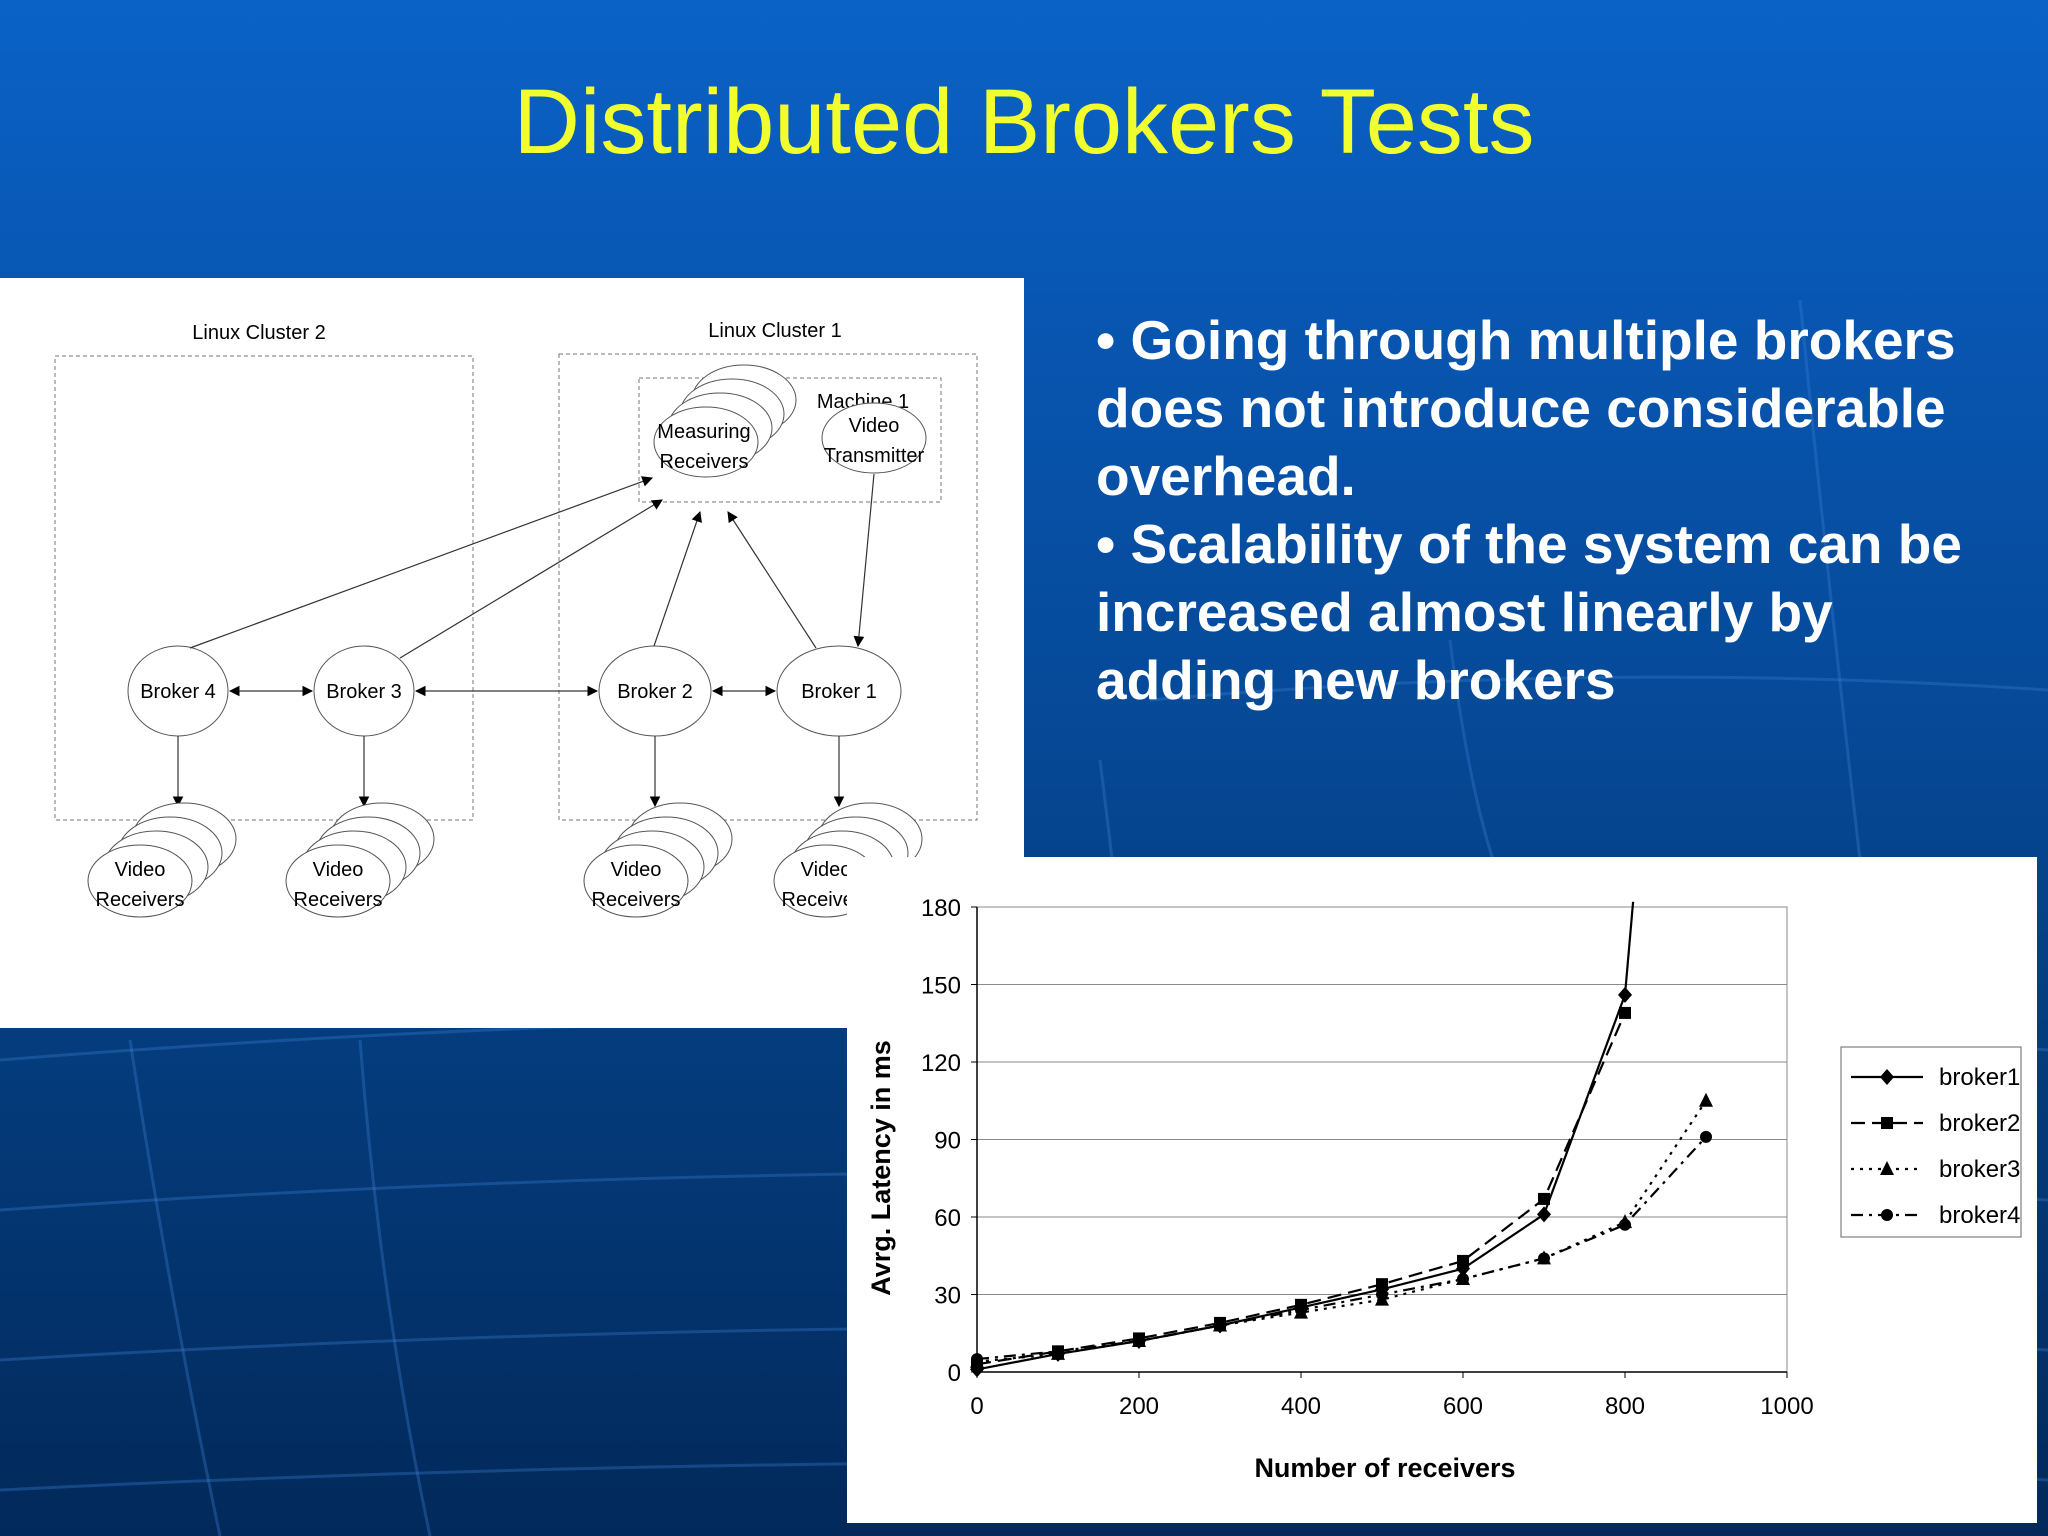  I want to click on y-tick-label: 180, so click(941, 908).